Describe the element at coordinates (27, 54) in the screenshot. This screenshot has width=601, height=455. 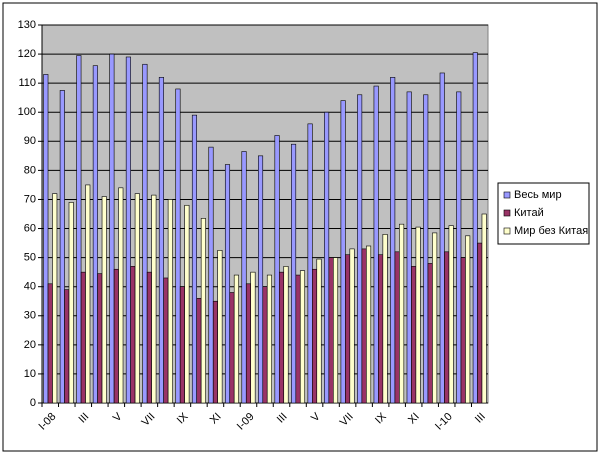
I see `y-tick-label: 120` at that location.